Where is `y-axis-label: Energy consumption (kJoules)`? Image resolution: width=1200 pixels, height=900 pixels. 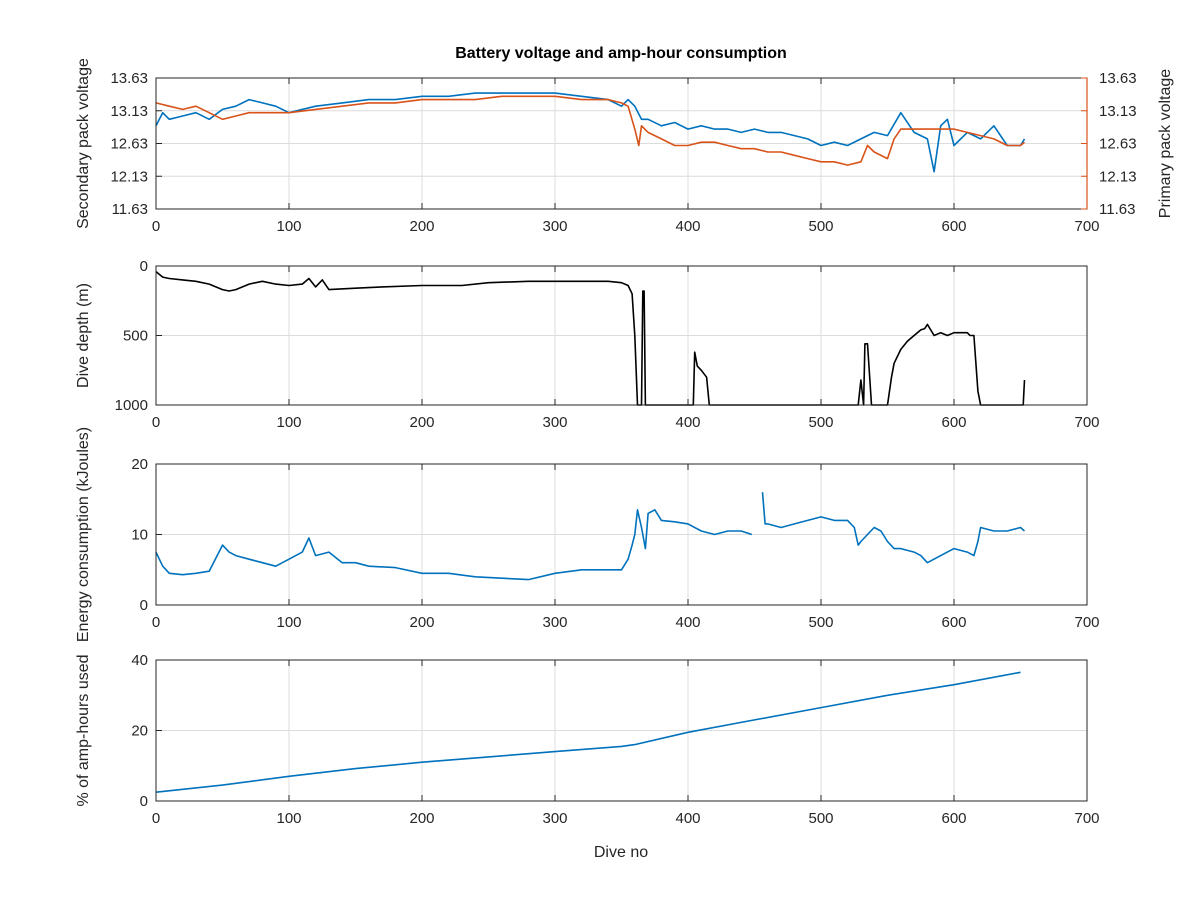 y-axis-label: Energy consumption (kJoules) is located at coordinates (83, 534).